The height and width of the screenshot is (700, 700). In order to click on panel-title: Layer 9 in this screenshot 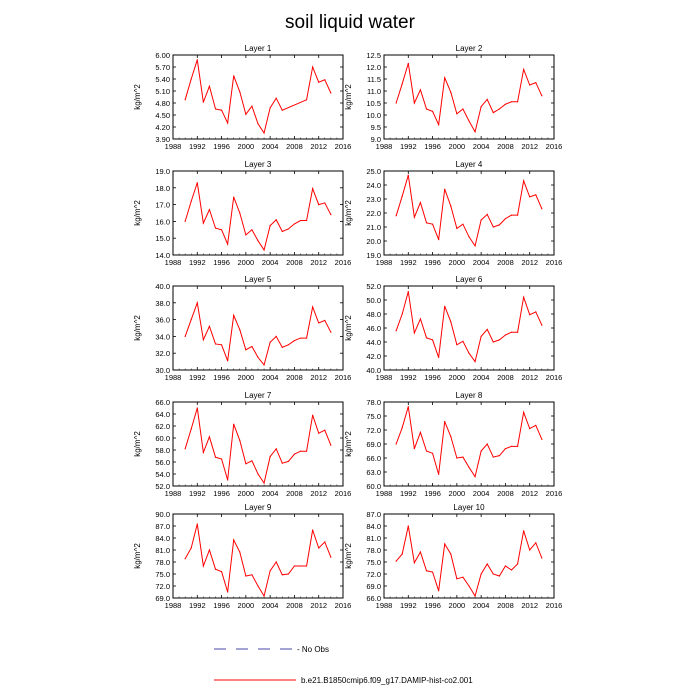, I will do `click(258, 507)`.